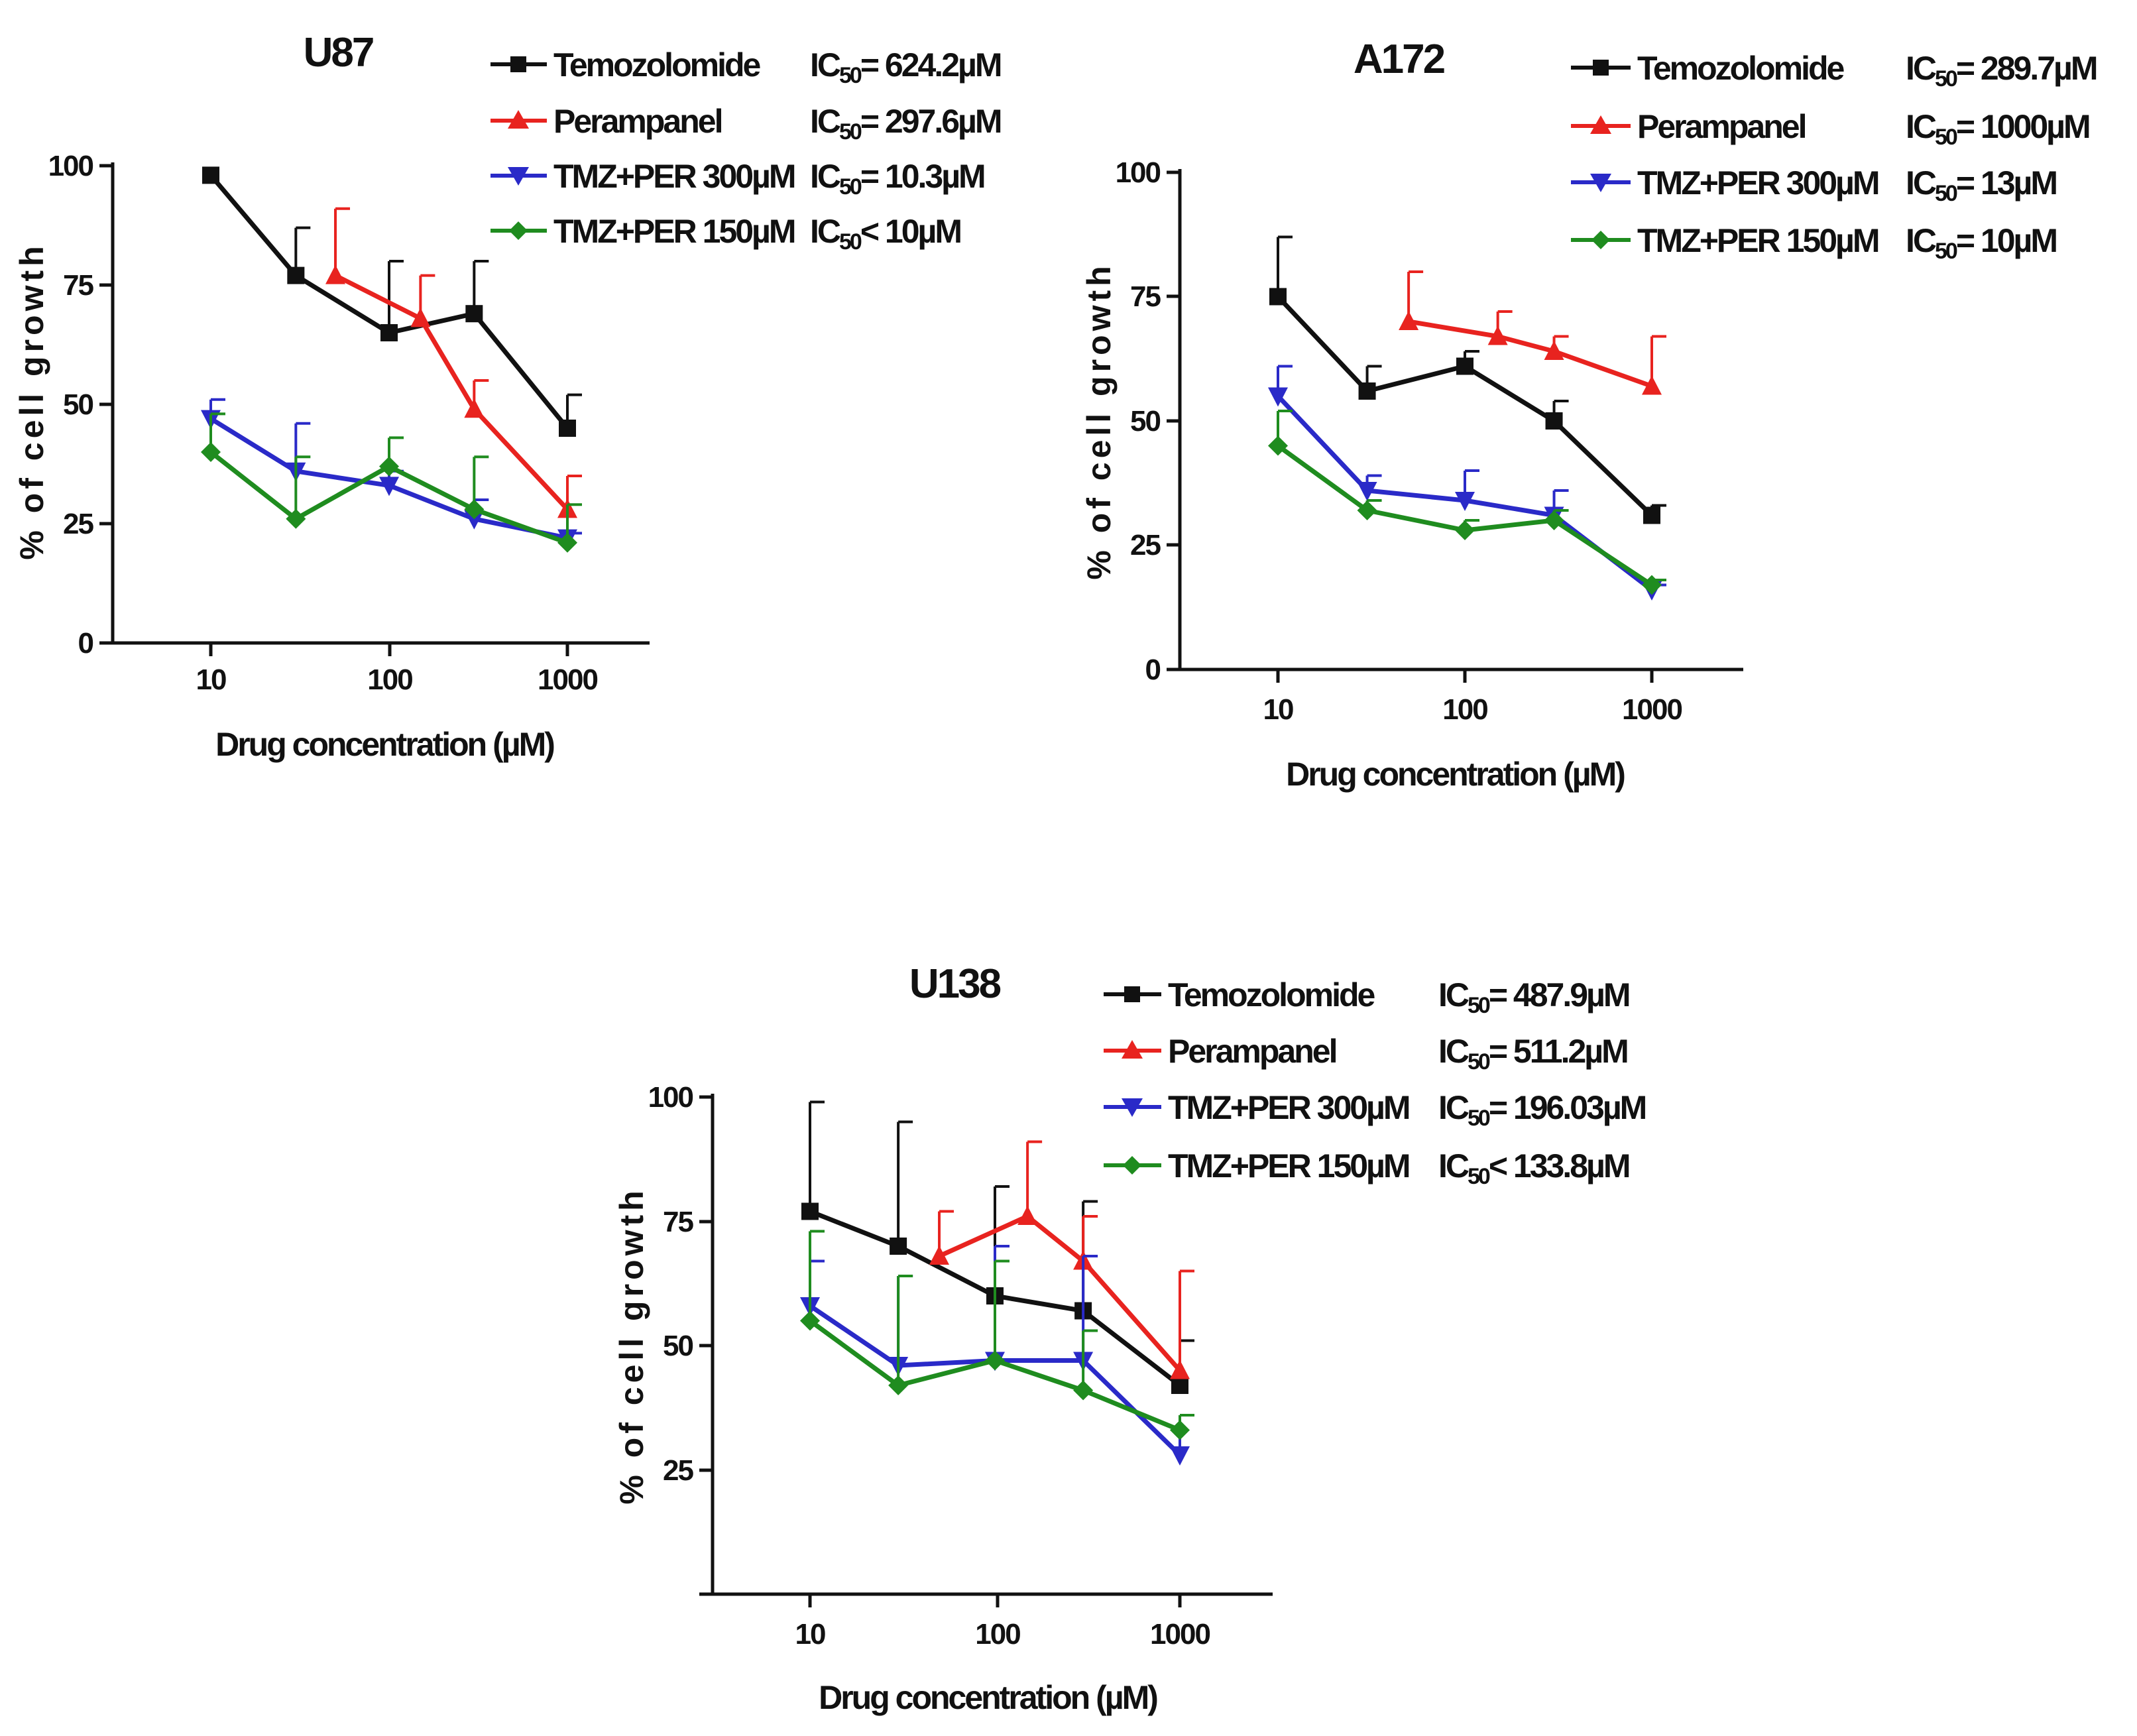  I want to click on legend-ic50: IC50= 13µM, so click(1981, 185).